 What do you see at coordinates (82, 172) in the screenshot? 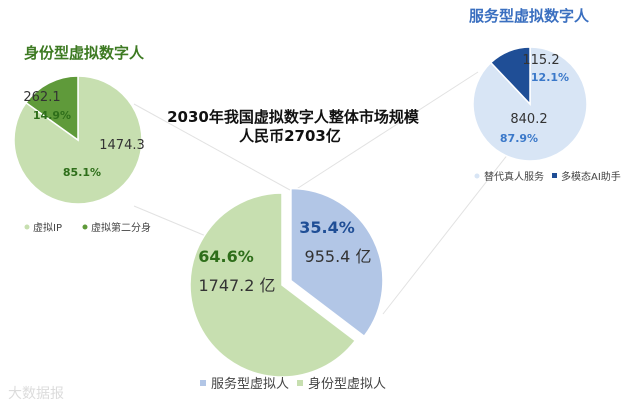
I see `left-pie-pct-0: 85.1%` at bounding box center [82, 172].